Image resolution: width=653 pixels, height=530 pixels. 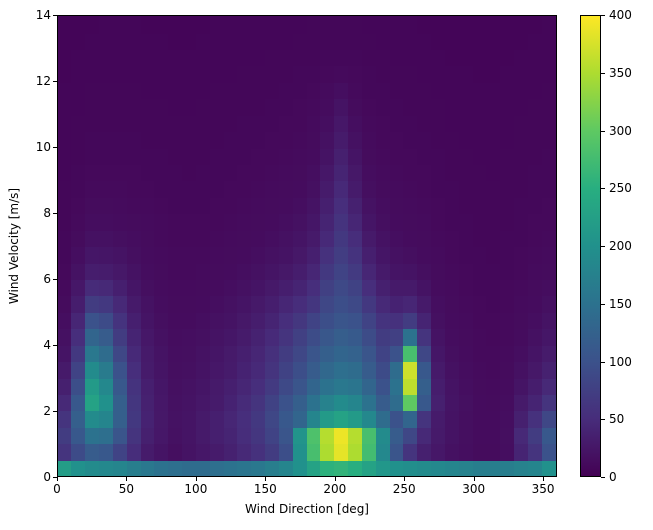 What do you see at coordinates (404, 489) in the screenshot?
I see `x-tick-label: 250` at bounding box center [404, 489].